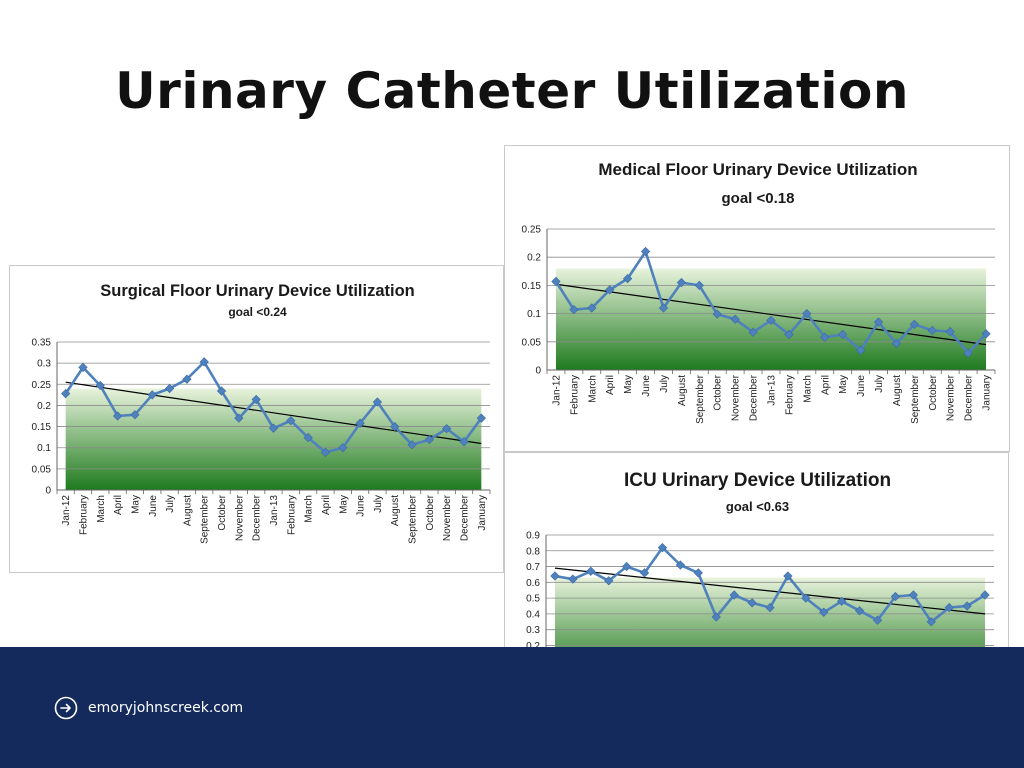 This screenshot has width=1024, height=768. Describe the element at coordinates (135, 504) in the screenshot. I see `surgical-xtick-label: May` at that location.